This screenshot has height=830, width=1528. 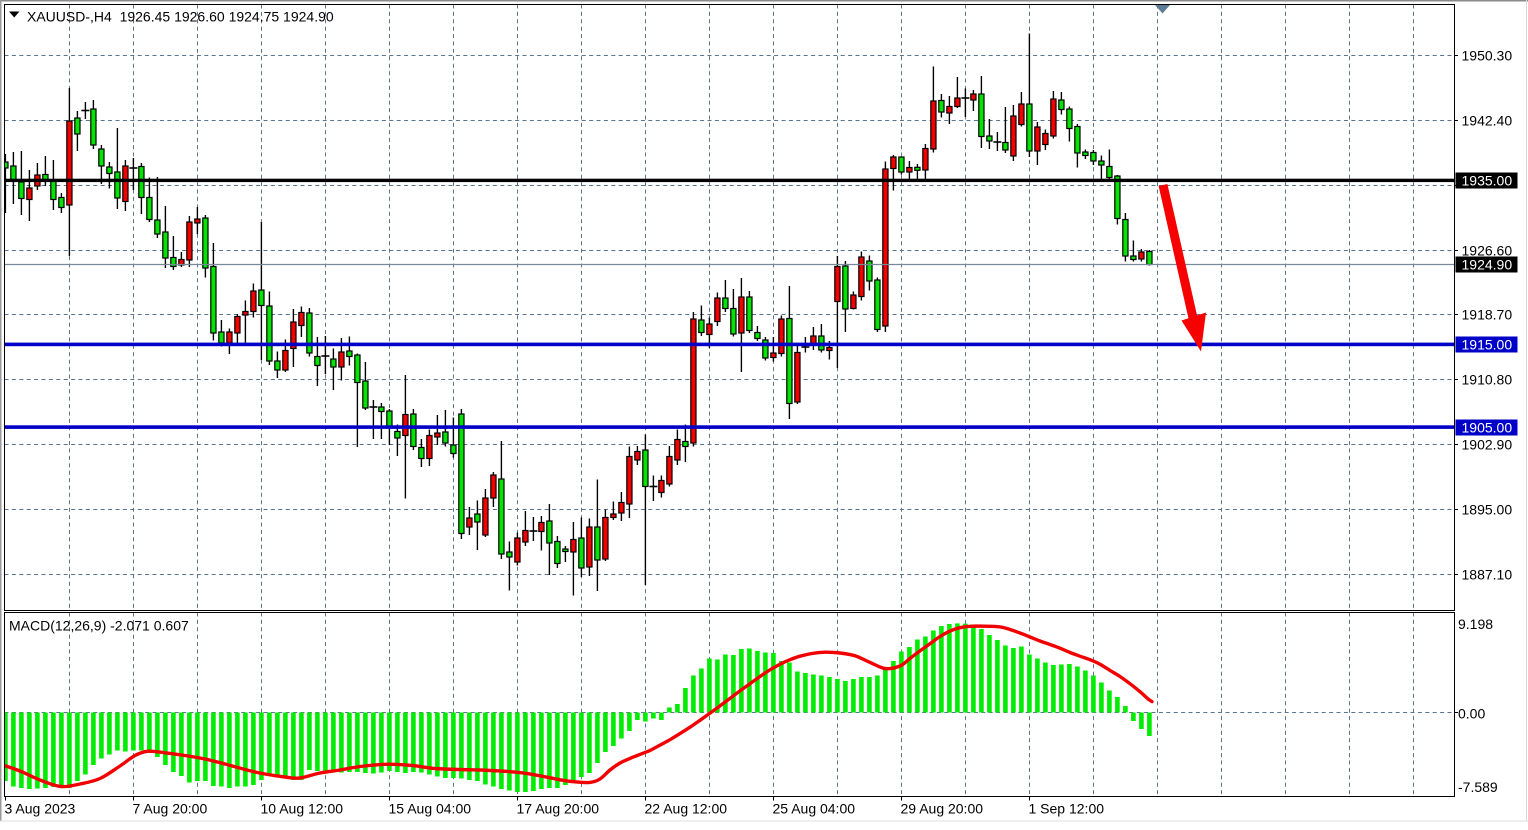 I want to click on svg-text: 25 Aug 04:00, so click(x=814, y=809).